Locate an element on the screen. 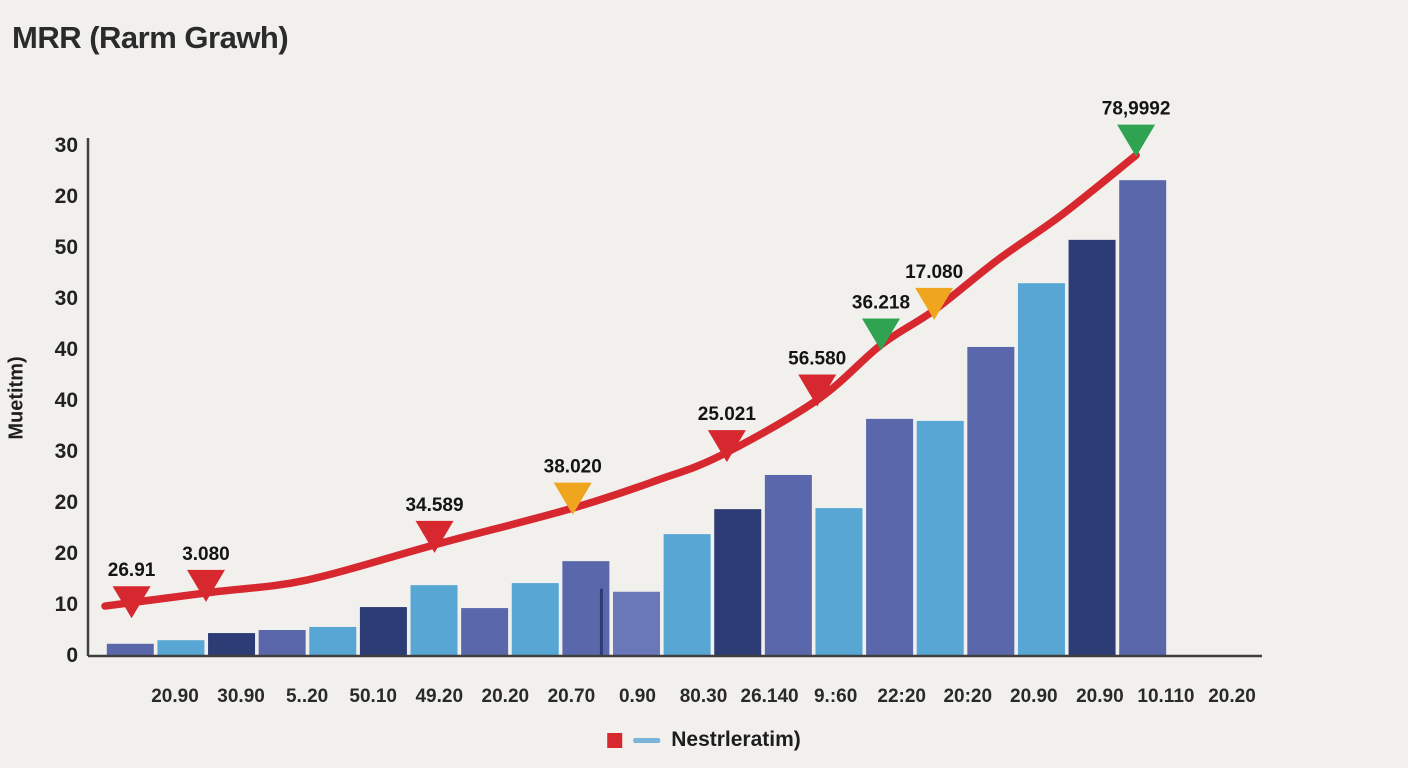  x-tick-label: 20:20 is located at coordinates (967, 696).